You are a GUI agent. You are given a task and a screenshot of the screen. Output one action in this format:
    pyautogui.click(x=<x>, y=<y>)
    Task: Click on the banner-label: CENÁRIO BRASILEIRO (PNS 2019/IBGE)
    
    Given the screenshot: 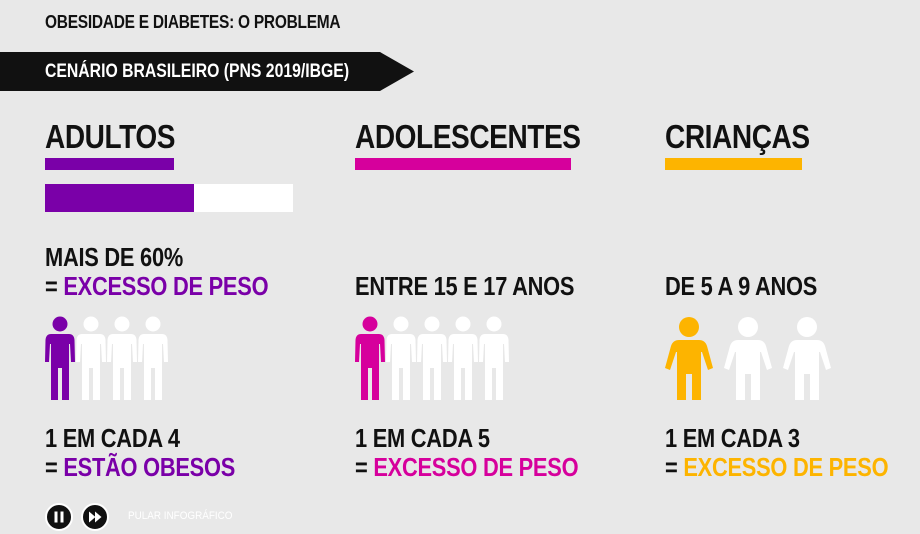 What is the action you would take?
    pyautogui.click(x=197, y=71)
    